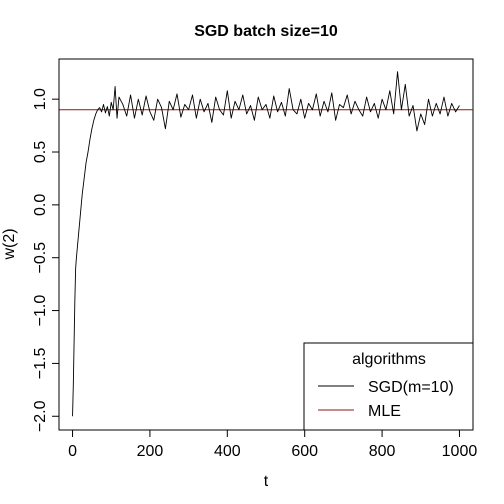 This screenshot has height=504, width=504. I want to click on x-tick-label: 1000, so click(460, 451).